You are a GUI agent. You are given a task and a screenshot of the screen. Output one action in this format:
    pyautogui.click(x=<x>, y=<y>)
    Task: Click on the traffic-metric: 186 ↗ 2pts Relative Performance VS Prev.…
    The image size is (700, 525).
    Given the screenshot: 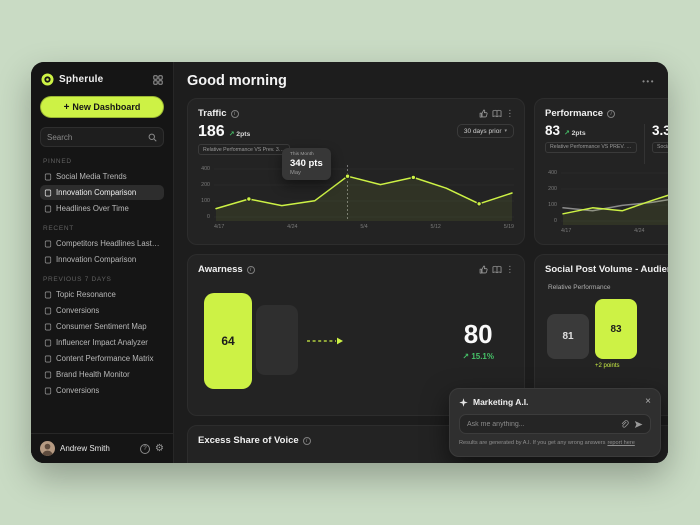 What is the action you would take?
    pyautogui.click(x=244, y=142)
    